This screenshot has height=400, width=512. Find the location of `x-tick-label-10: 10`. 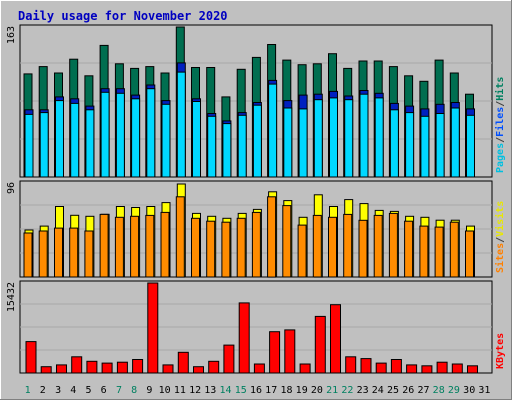

x-tick-label-10: 10 is located at coordinates (165, 390).